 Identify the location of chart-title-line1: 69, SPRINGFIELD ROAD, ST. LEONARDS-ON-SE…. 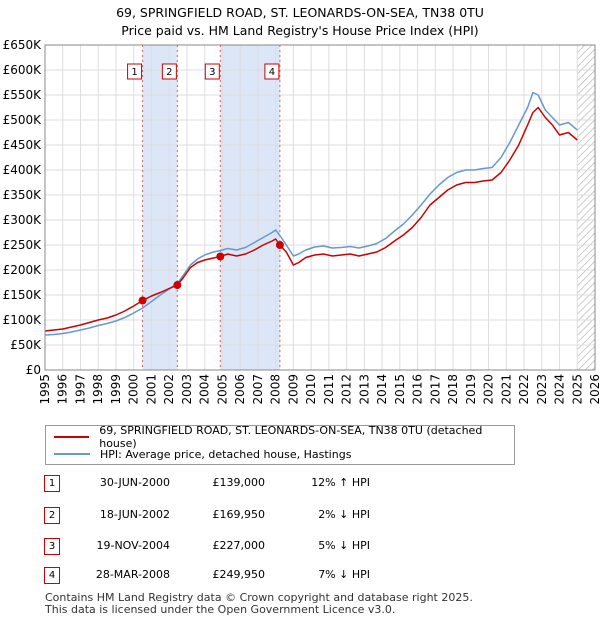
(300, 12).